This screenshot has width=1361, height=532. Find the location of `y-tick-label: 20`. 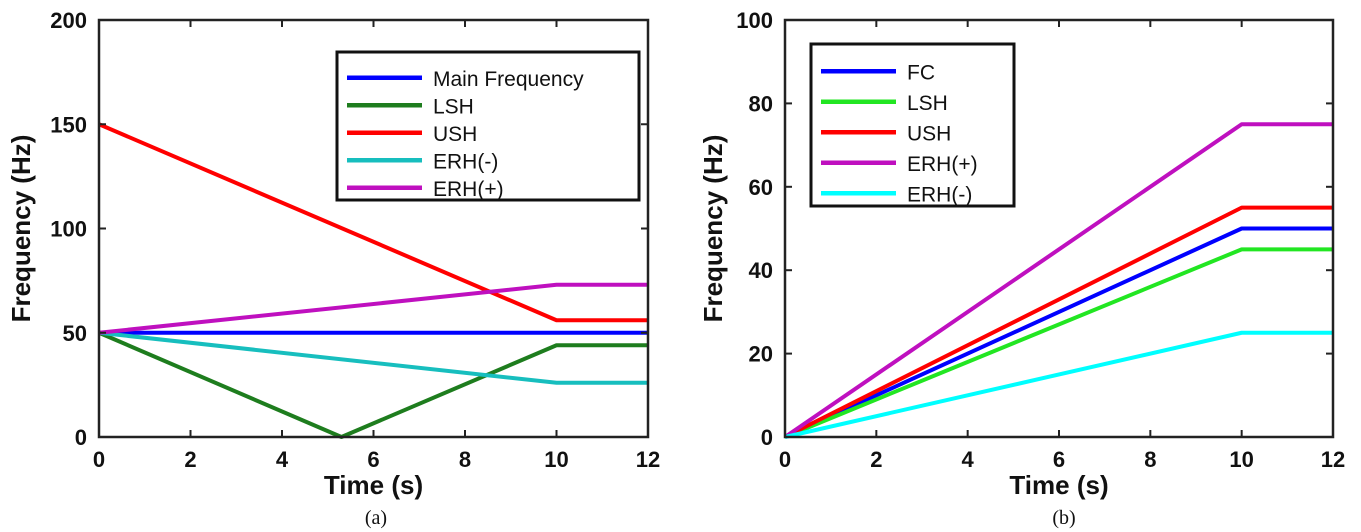

y-tick-label: 20 is located at coordinates (761, 354).